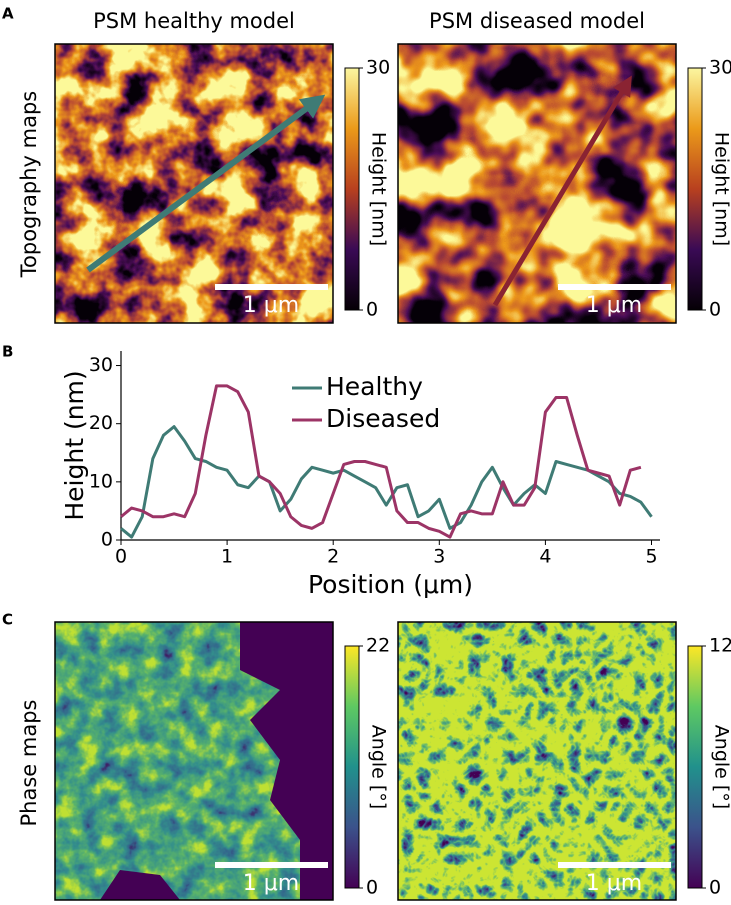 This screenshot has width=731, height=905. Describe the element at coordinates (333, 557) in the screenshot. I see `x-tick-label: 2` at that location.